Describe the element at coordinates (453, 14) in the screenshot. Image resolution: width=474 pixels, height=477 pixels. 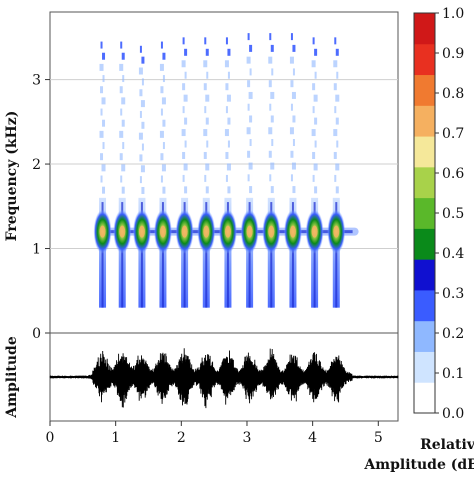
I see `colorbar-tick-label: 1.0` at that location.